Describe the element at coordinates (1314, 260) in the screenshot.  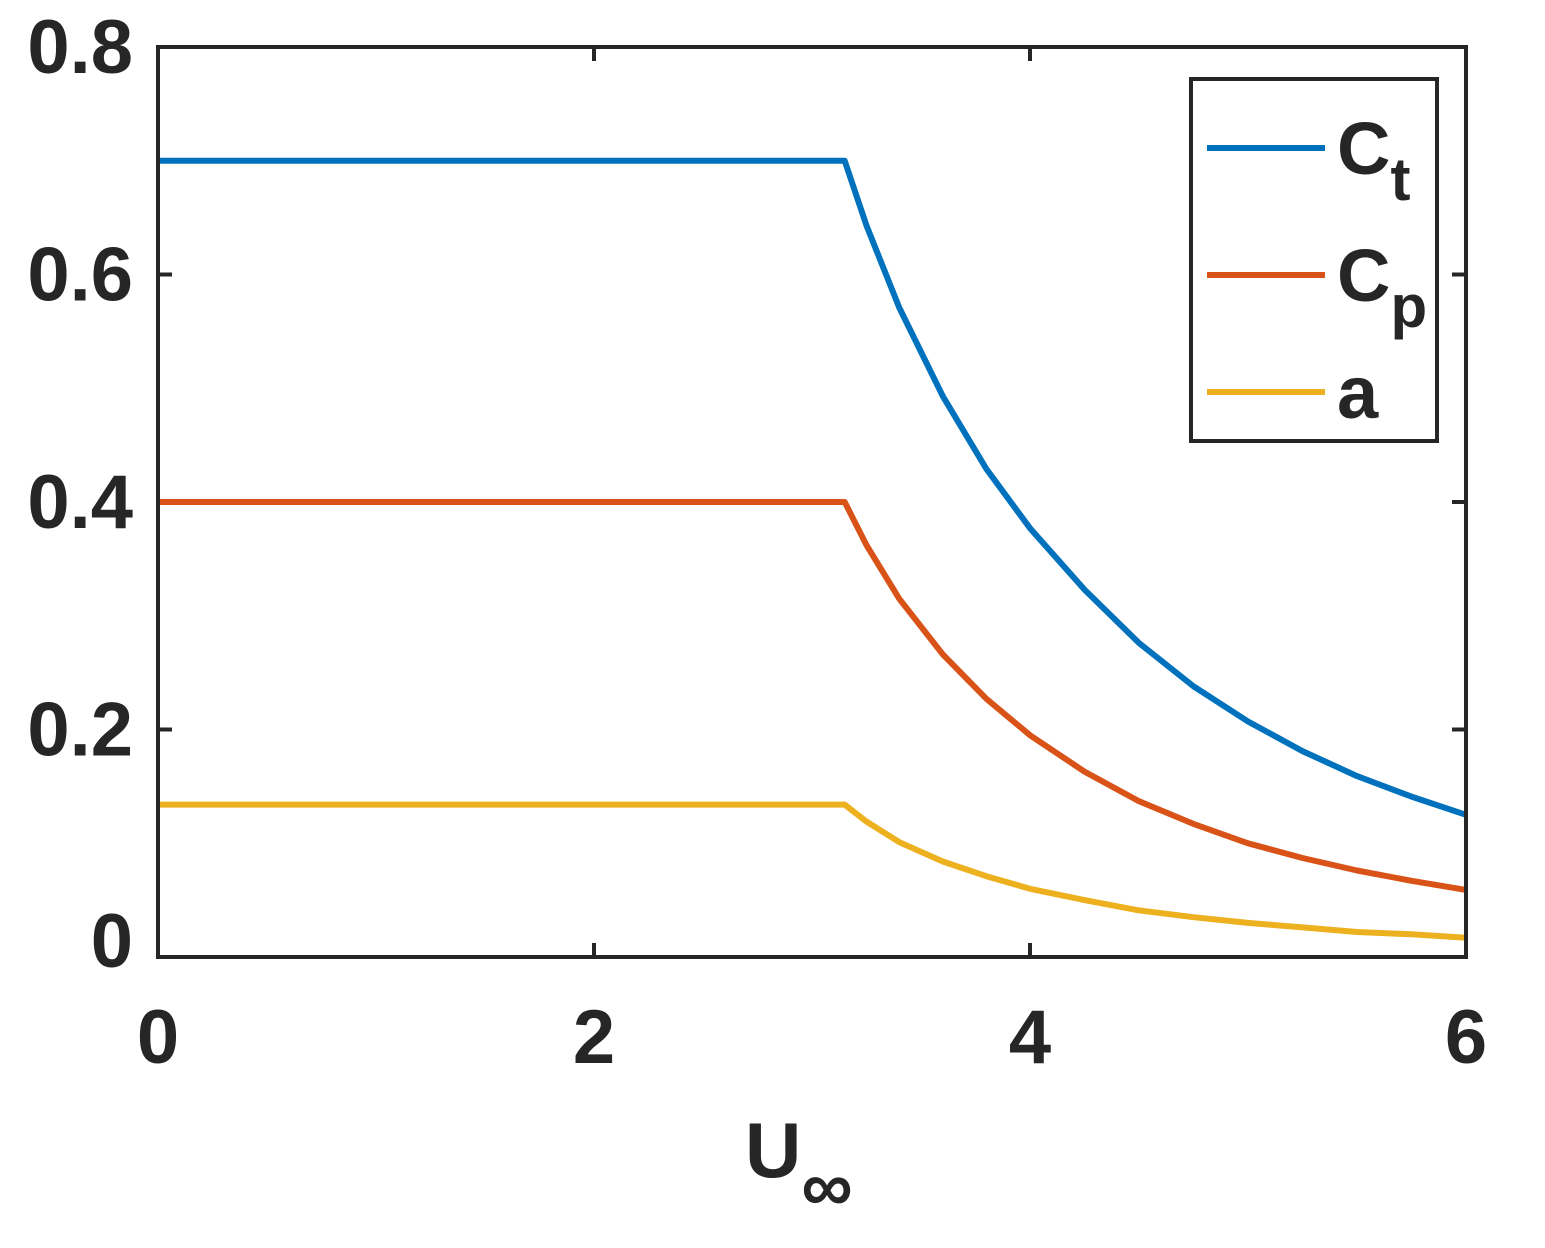
I see `legend-box` at that location.